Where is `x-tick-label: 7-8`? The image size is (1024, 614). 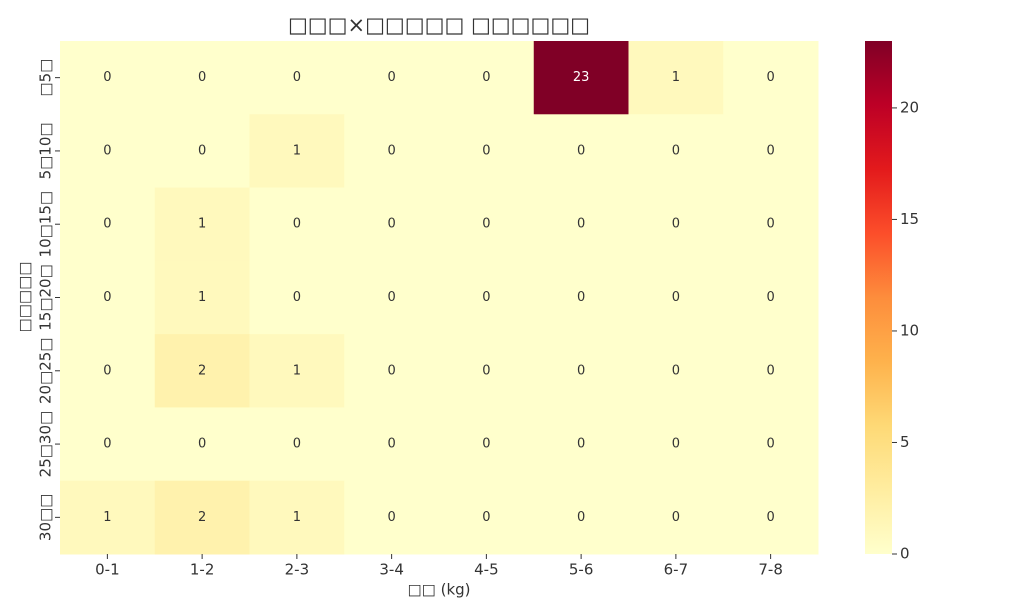 x-tick-label: 7-8 is located at coordinates (770, 570).